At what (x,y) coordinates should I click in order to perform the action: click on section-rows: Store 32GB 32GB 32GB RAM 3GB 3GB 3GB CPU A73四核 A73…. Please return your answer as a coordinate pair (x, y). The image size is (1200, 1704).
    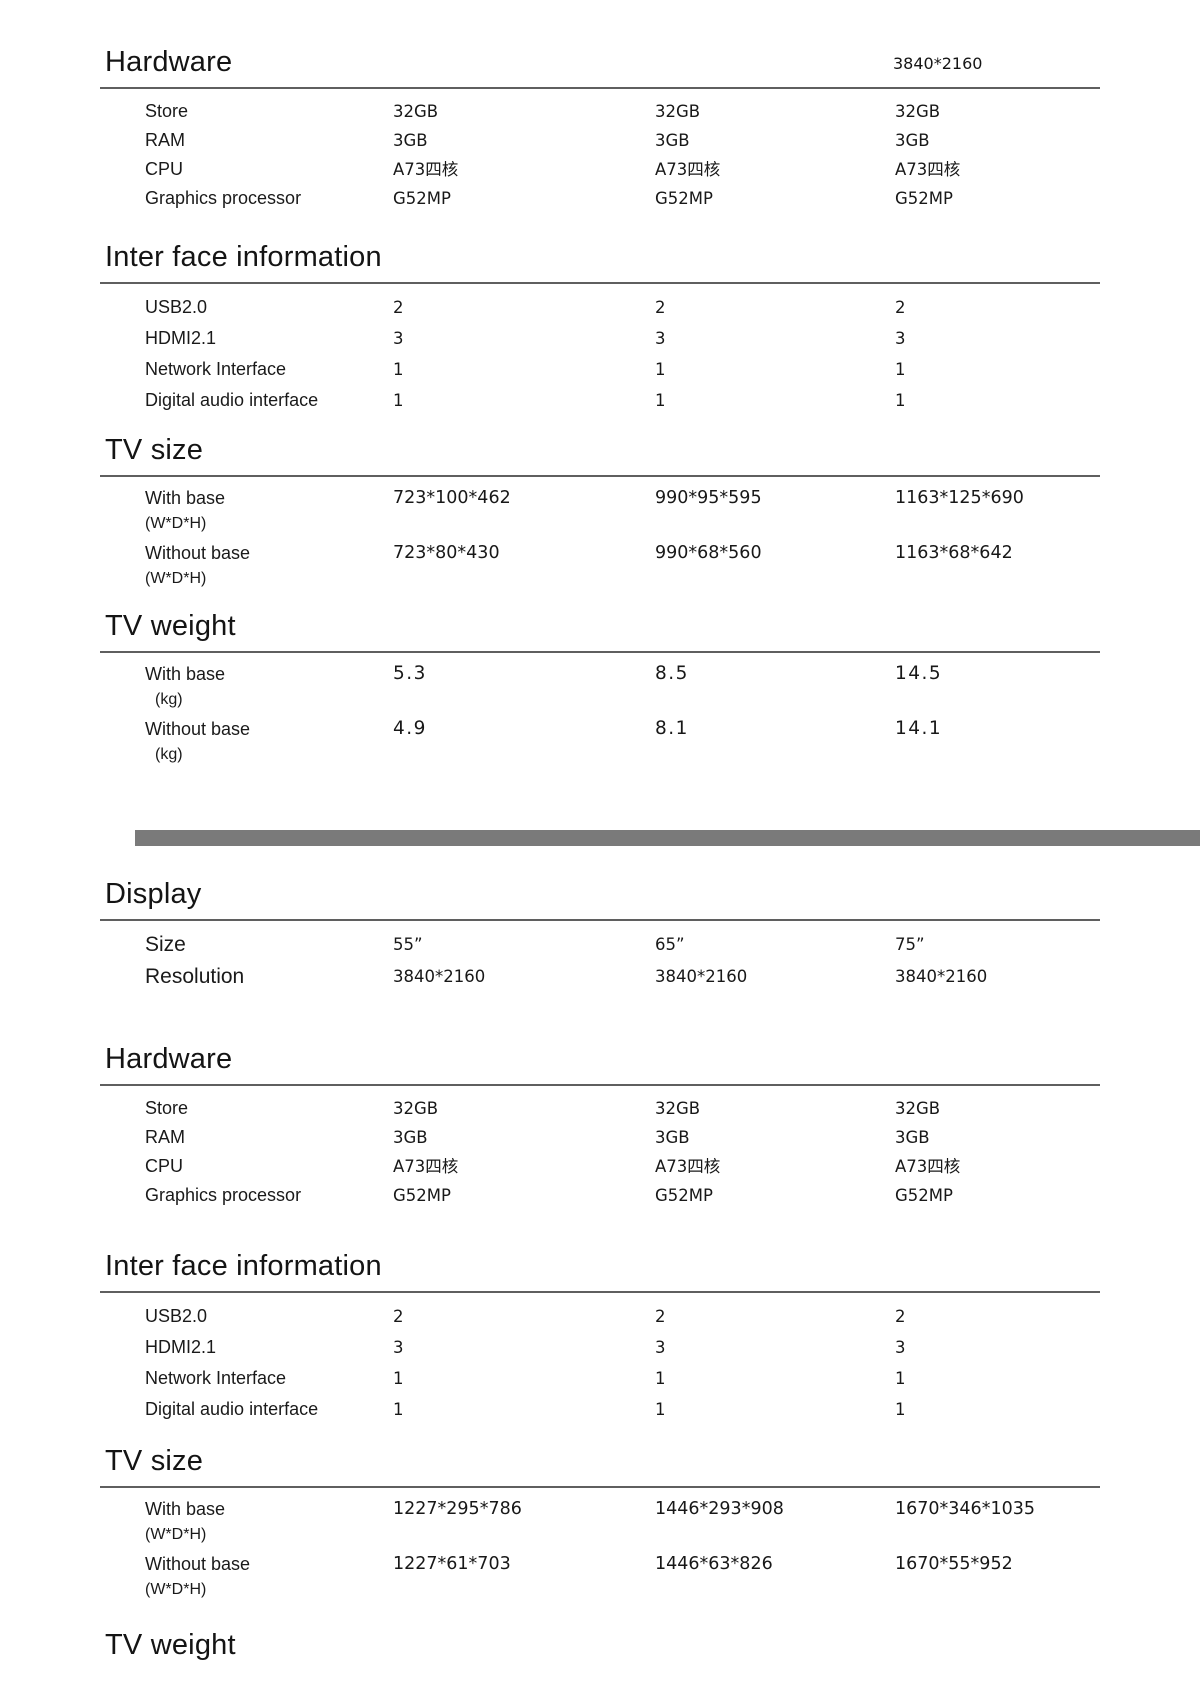
    Looking at the image, I should click on (600, 155).